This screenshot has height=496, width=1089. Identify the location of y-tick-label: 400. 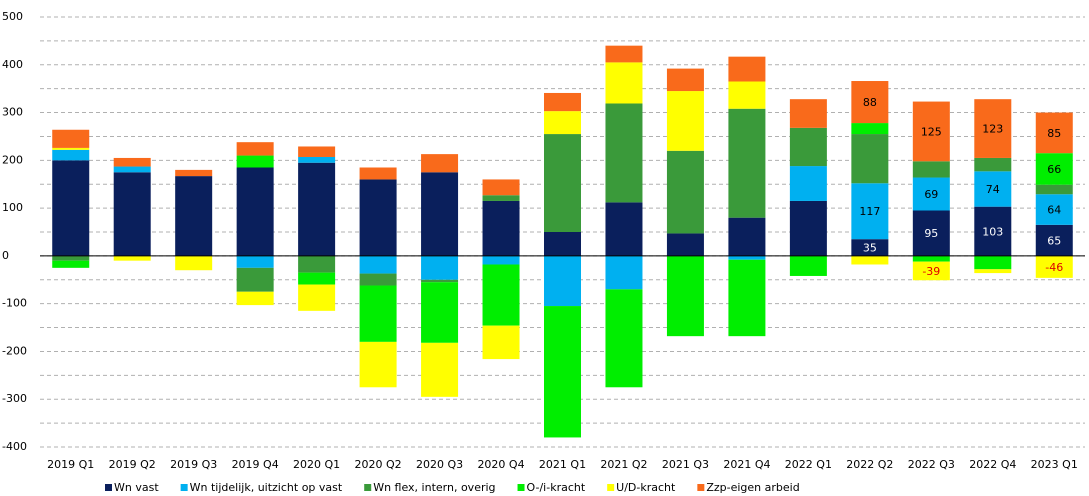
(12, 64).